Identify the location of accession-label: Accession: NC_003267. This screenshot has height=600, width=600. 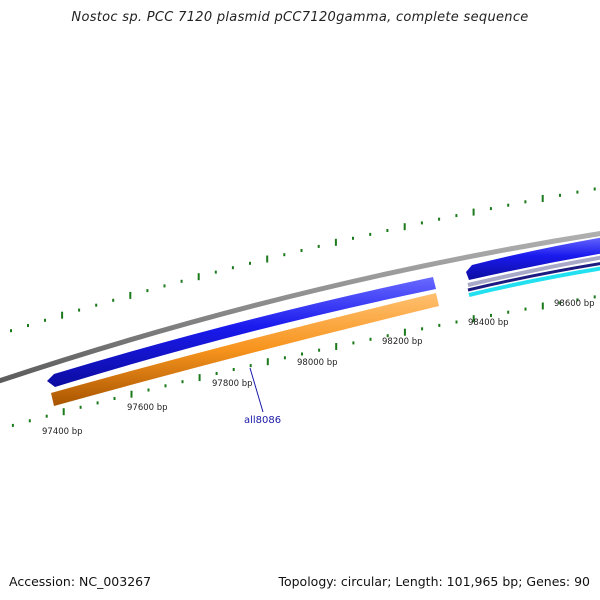
(80, 581).